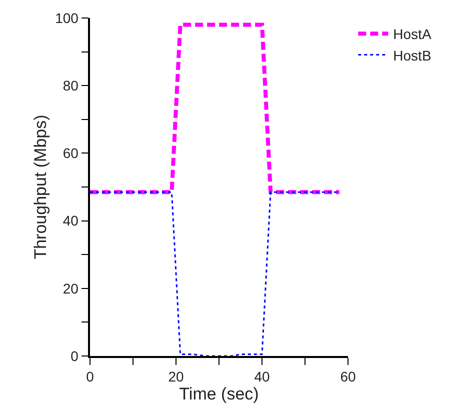 This screenshot has height=414, width=458. What do you see at coordinates (262, 376) in the screenshot?
I see `x-tick-label: 40` at bounding box center [262, 376].